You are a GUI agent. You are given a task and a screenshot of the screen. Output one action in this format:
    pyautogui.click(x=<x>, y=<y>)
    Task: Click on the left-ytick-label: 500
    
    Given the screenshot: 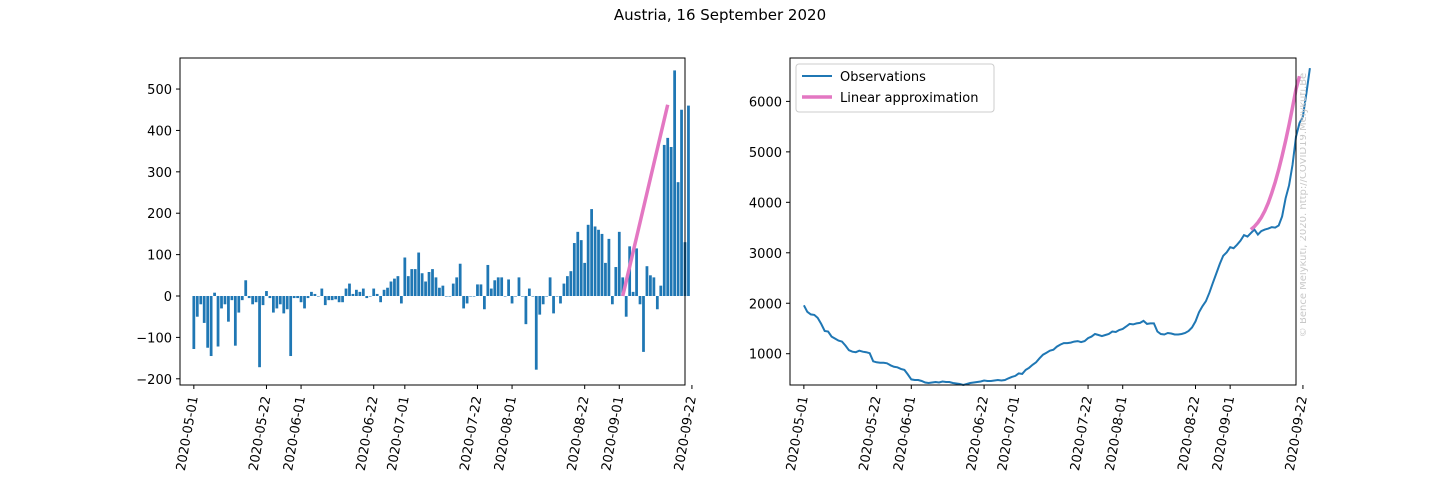 What is the action you would take?
    pyautogui.click(x=159, y=90)
    